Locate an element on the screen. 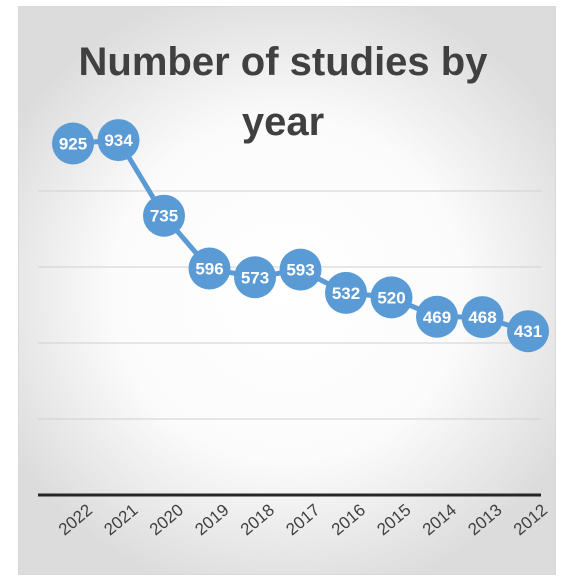 This screenshot has height=583, width=566. data-label: 520 is located at coordinates (391, 297).